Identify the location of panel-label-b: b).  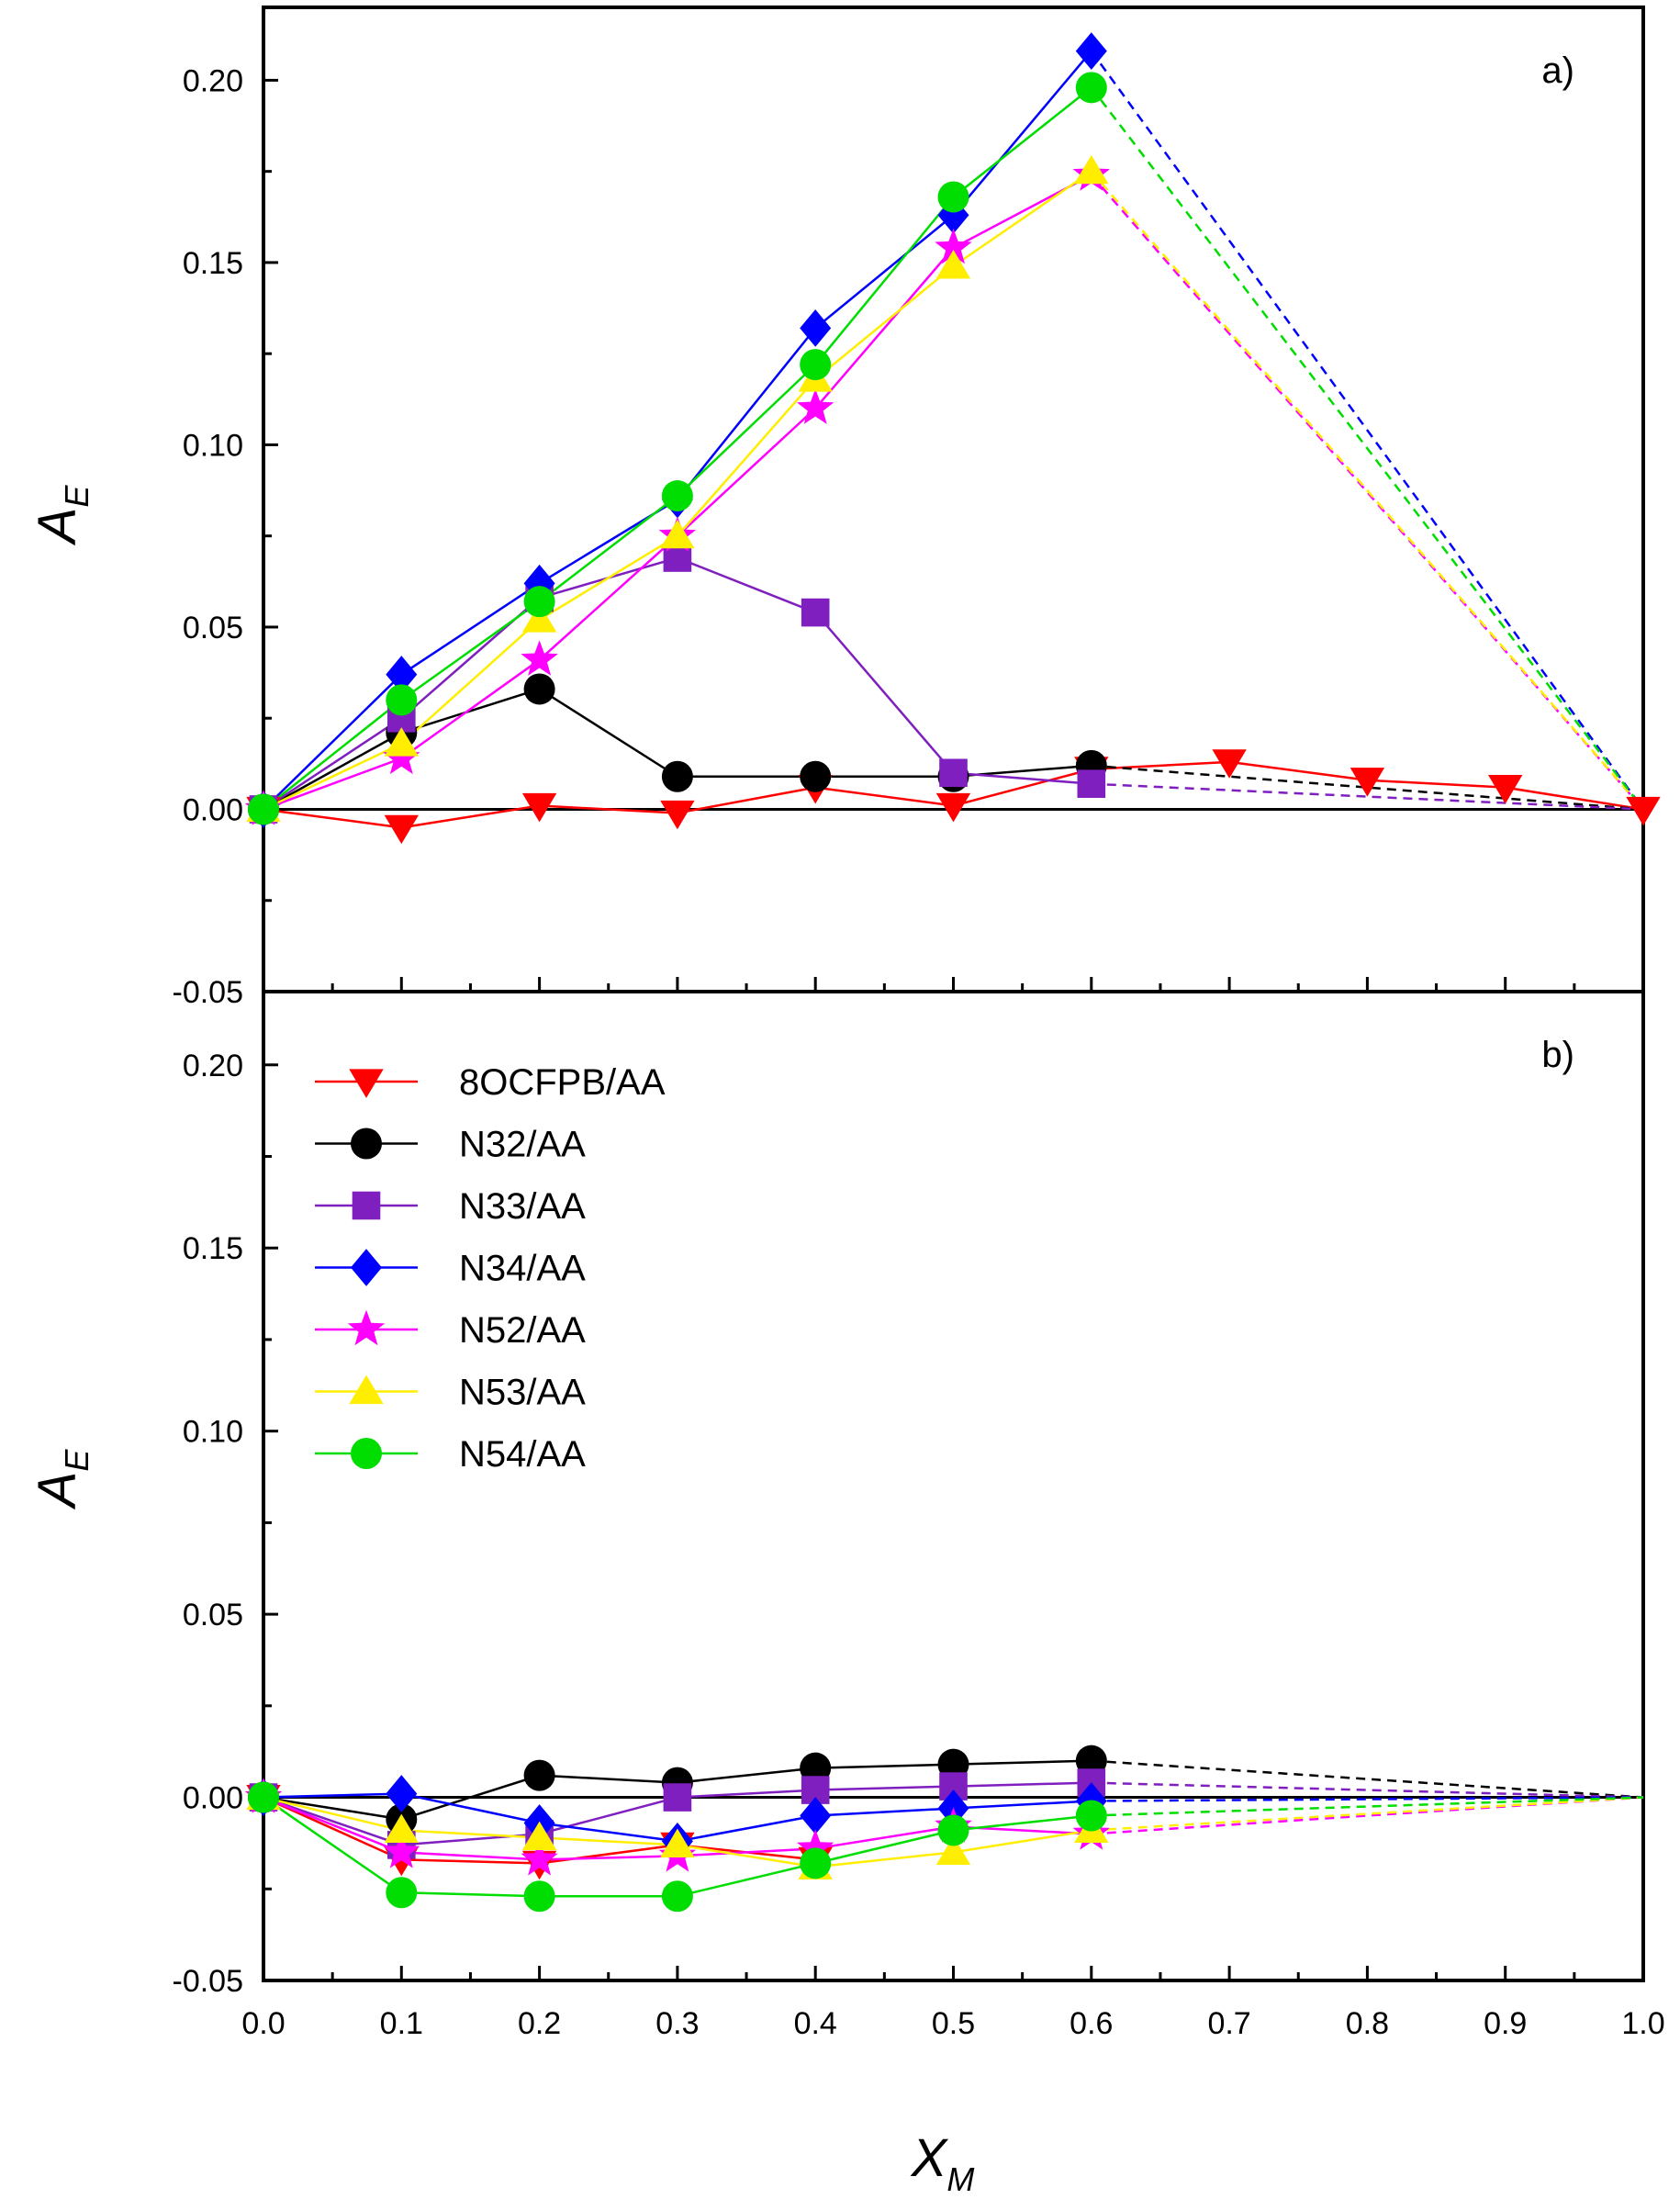
(1557, 1055).